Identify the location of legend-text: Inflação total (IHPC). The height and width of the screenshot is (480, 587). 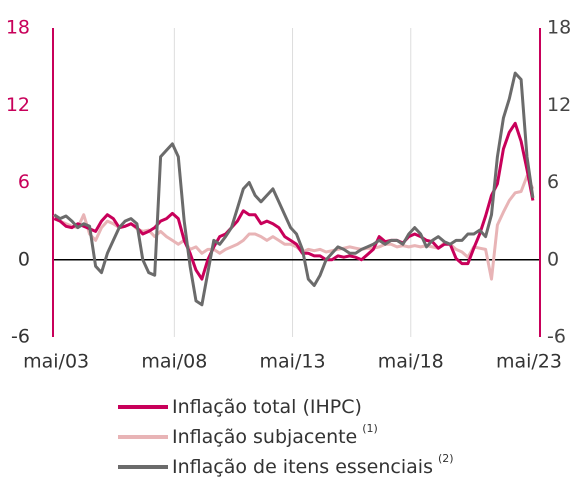
(267, 407).